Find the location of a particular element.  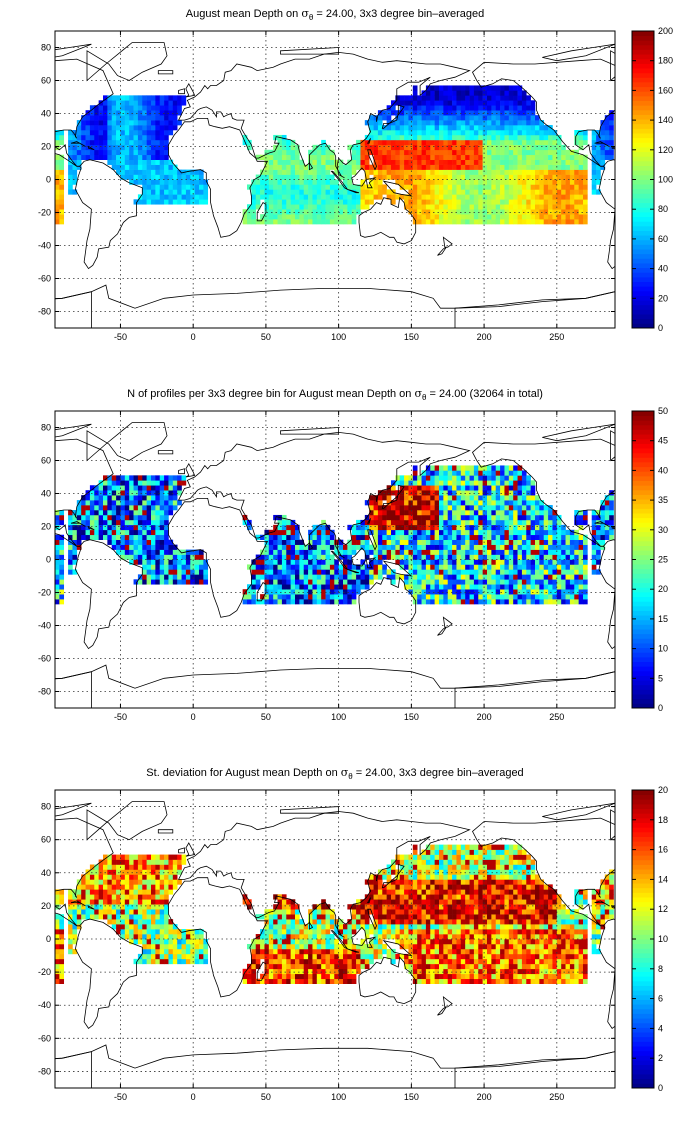

x-tick-label: 200 is located at coordinates (484, 717).